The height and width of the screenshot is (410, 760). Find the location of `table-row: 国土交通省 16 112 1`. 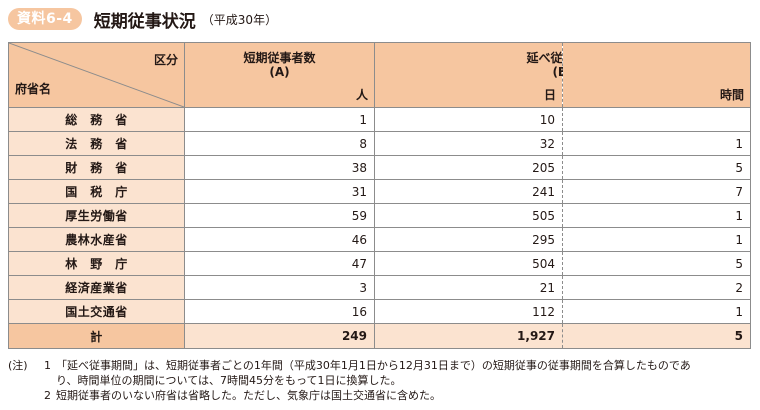

table-row: 国土交通省 16 112 1 is located at coordinates (379, 311).